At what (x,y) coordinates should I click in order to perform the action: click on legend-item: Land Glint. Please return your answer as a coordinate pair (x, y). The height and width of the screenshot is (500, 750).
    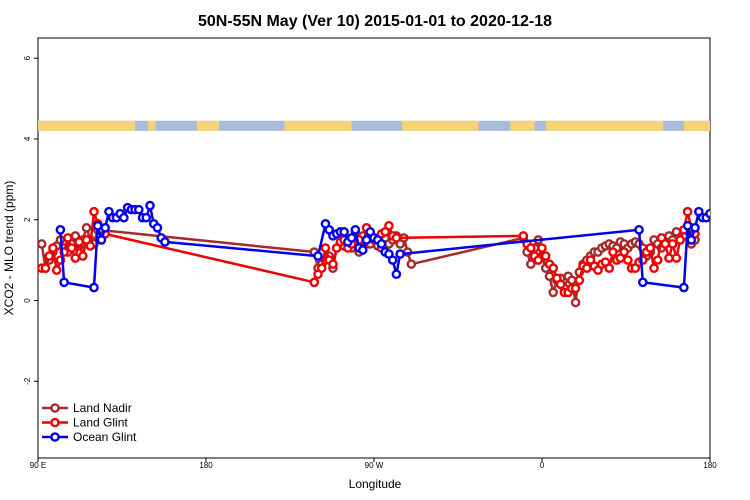
    Looking at the image, I should click on (85, 423).